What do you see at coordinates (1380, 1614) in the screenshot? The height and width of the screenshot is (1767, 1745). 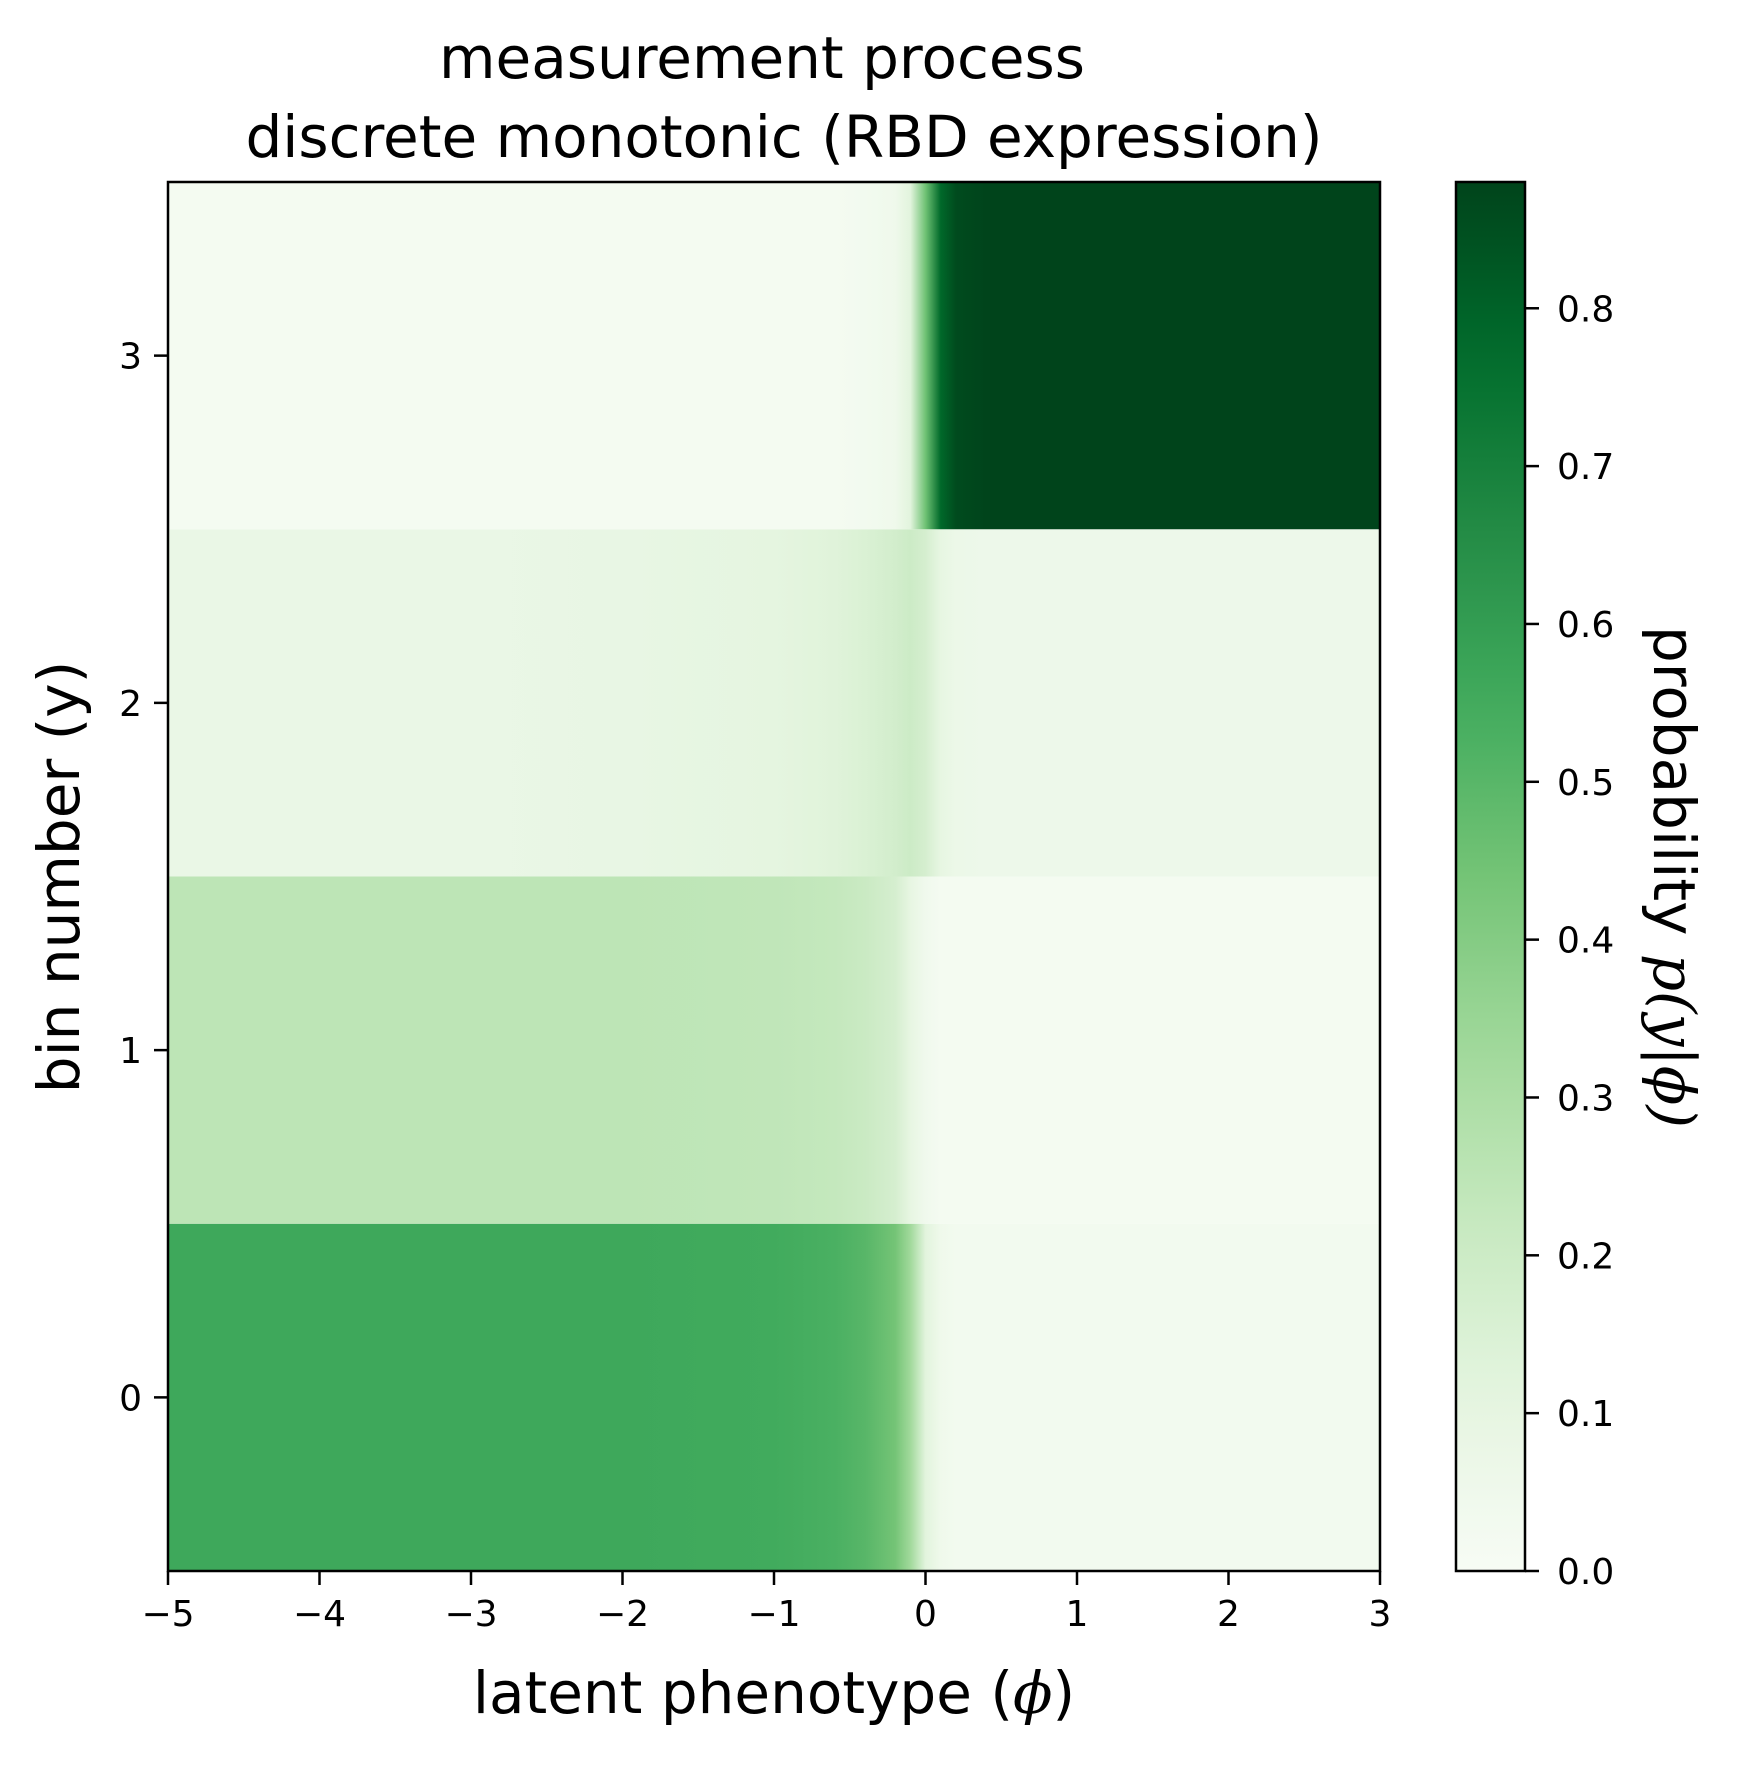 I see `x-tick-label: 3` at bounding box center [1380, 1614].